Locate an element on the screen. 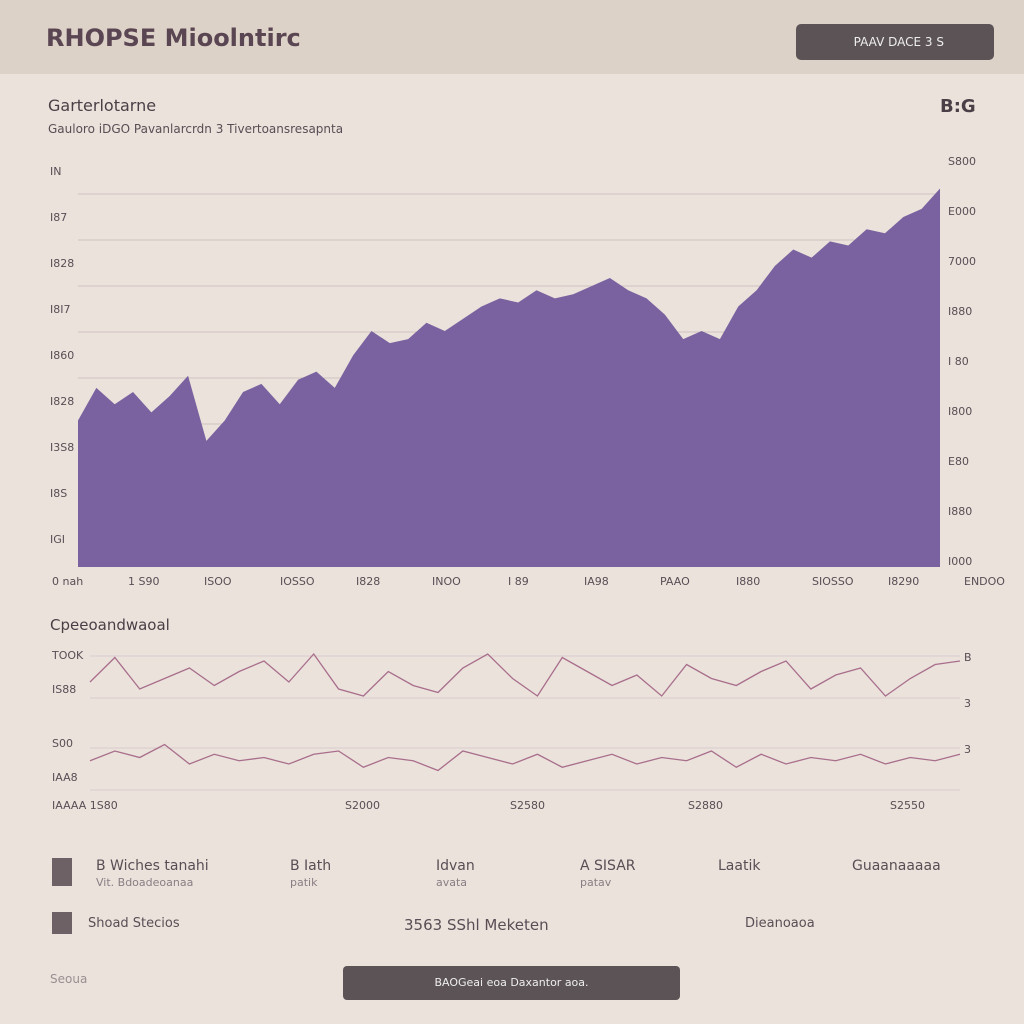  x-axis-label: I 89 is located at coordinates (518, 581).